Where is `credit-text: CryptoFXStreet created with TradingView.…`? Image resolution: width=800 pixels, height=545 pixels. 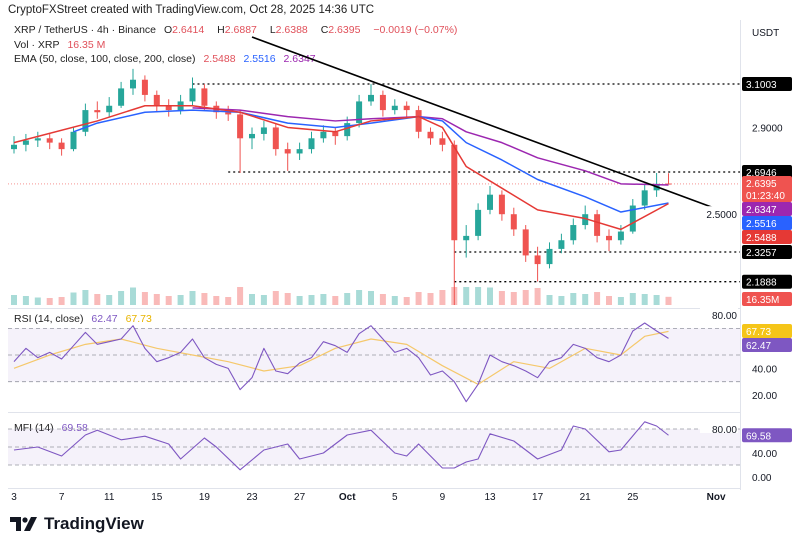 credit-text: CryptoFXStreet created with TradingView.… is located at coordinates (191, 10).